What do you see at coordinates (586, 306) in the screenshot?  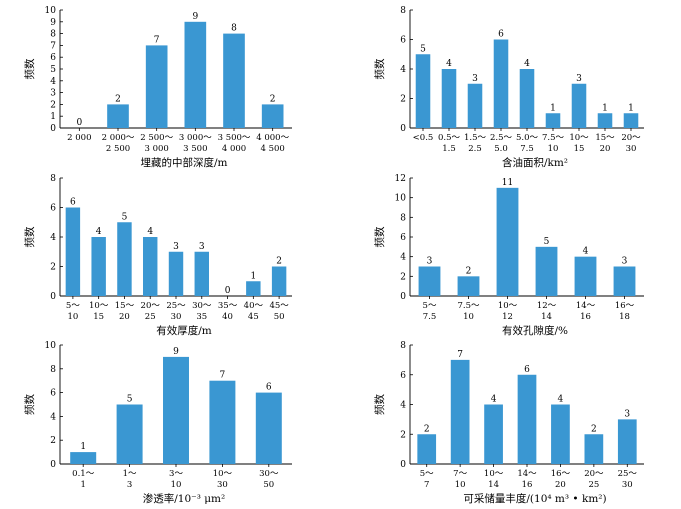 I see `x-tick-label: 14～` at bounding box center [586, 306].